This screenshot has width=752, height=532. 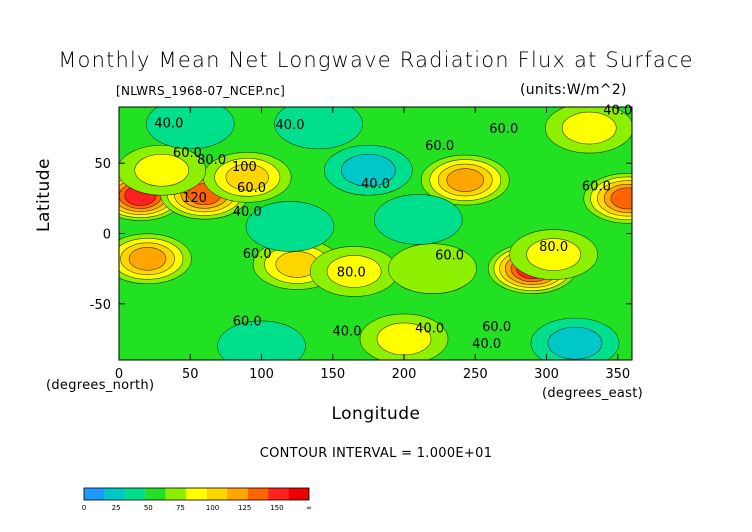 What do you see at coordinates (573, 90) in the screenshot?
I see `units-label: (units:W/m^2)` at bounding box center [573, 90].